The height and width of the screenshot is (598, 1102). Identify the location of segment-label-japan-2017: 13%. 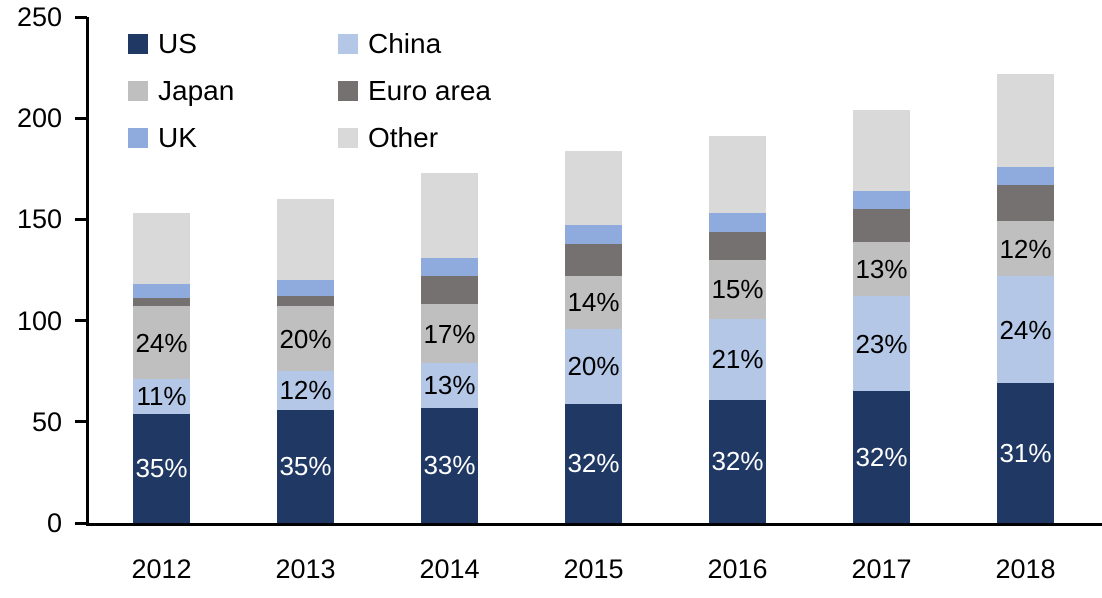
(881, 268).